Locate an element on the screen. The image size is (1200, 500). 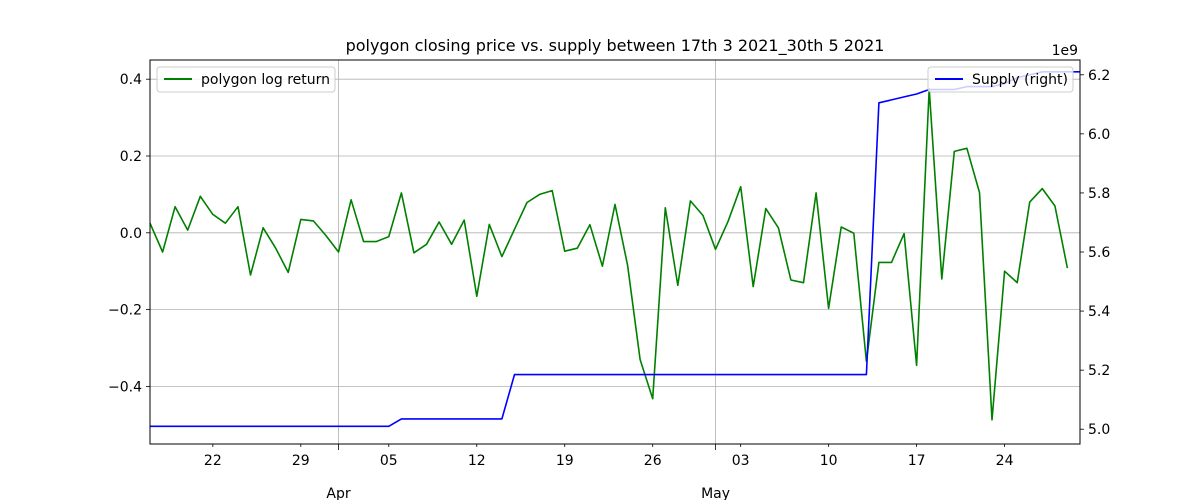
x-major-tick-label: May is located at coordinates (715, 493).